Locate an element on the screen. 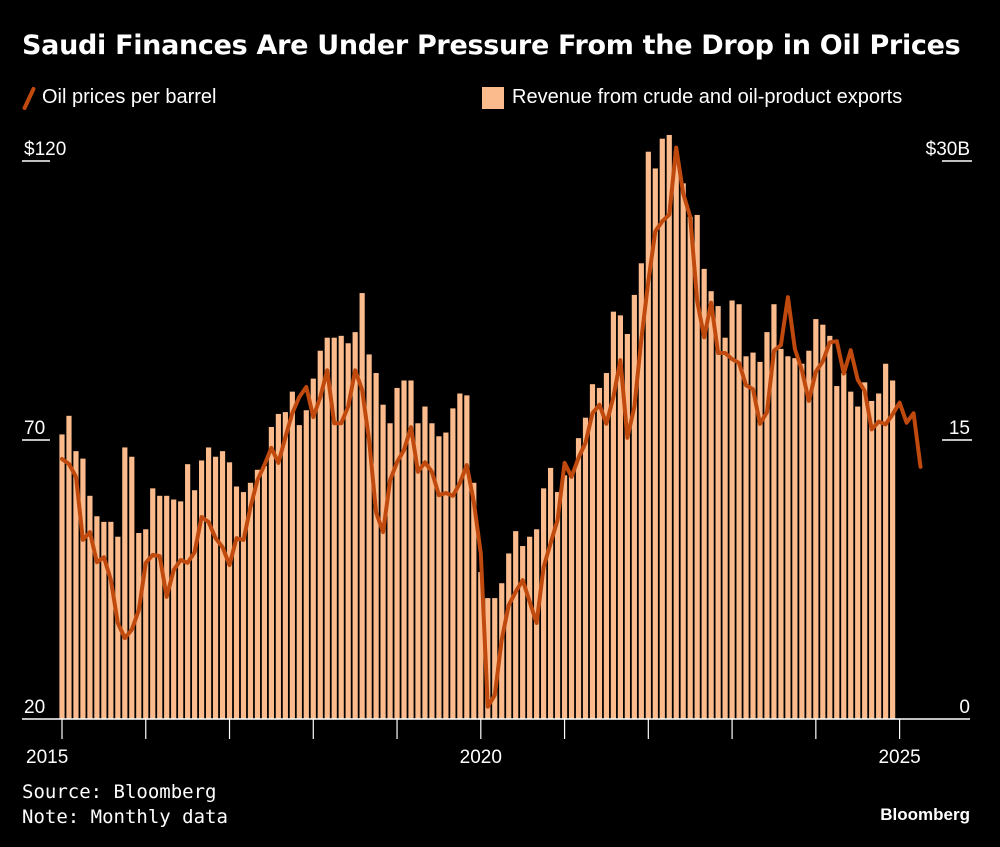 The image size is (1000, 847). left-axis-tick-label: $120 is located at coordinates (45, 149).